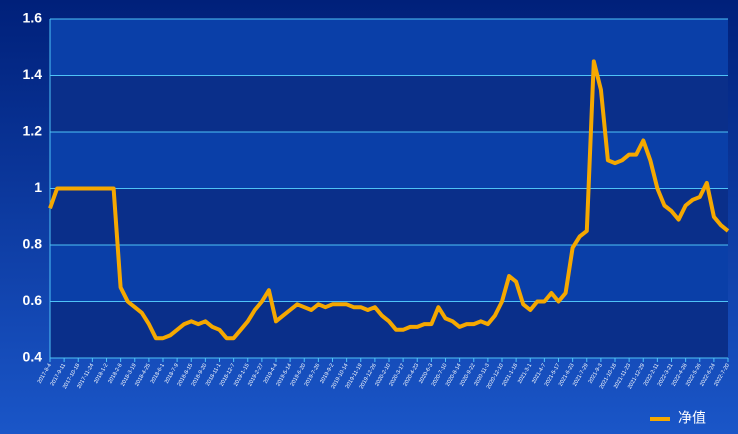  What do you see at coordinates (33, 131) in the screenshot?
I see `y-tick-label: 1.2` at bounding box center [33, 131].